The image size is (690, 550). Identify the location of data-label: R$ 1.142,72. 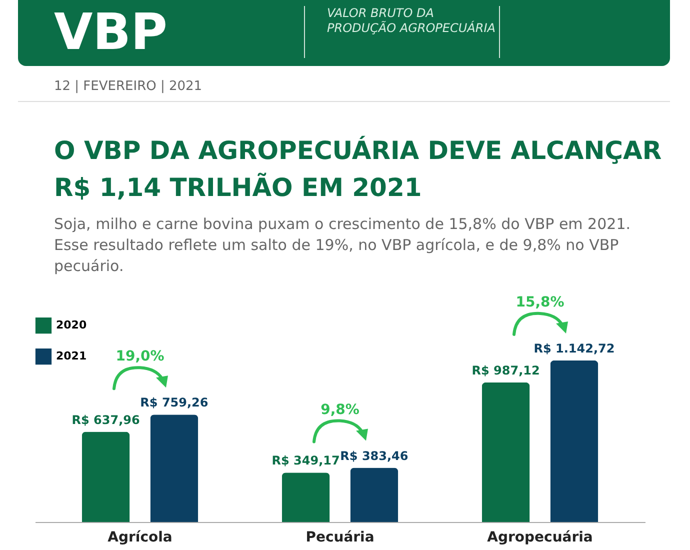
(574, 348).